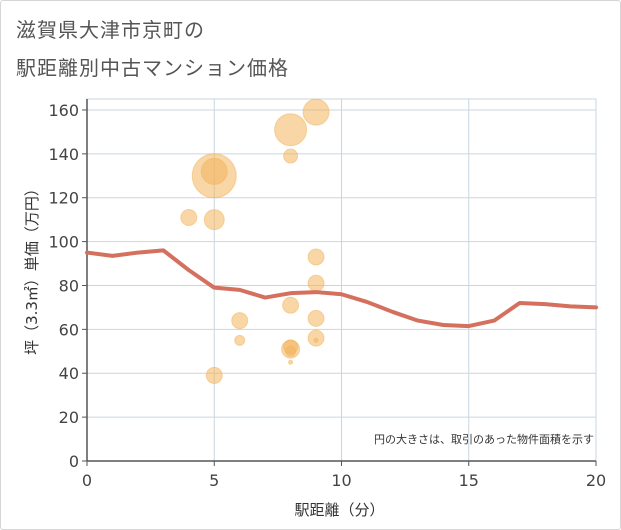  What do you see at coordinates (469, 480) in the screenshot?
I see `x-tick-label: 15` at bounding box center [469, 480].